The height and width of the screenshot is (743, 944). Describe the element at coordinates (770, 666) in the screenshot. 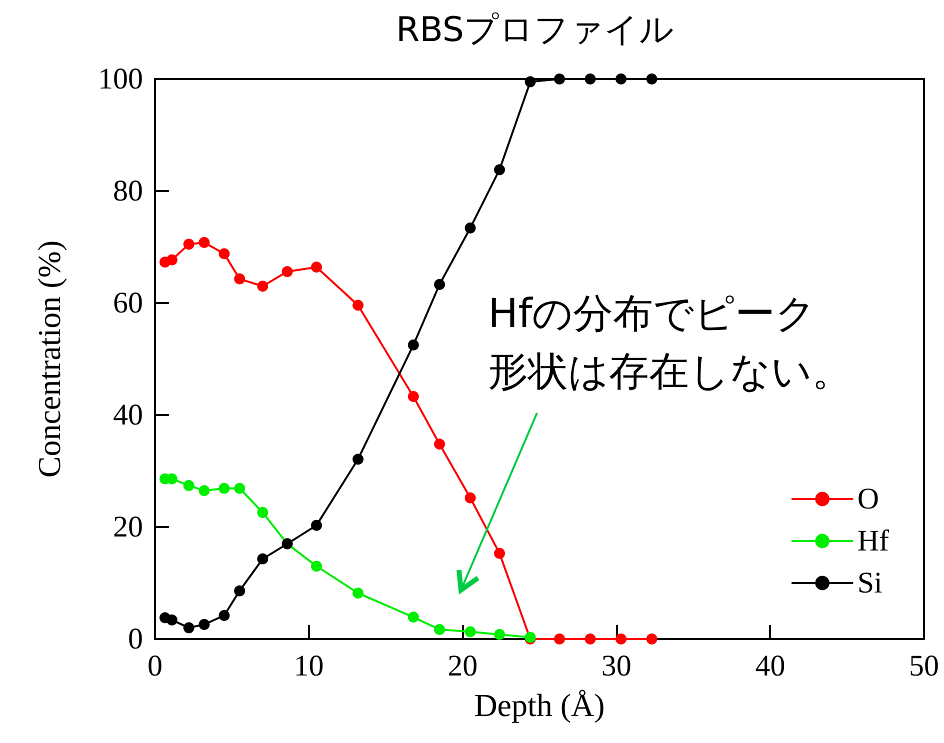

I see `x-tick-label: 40` at that location.